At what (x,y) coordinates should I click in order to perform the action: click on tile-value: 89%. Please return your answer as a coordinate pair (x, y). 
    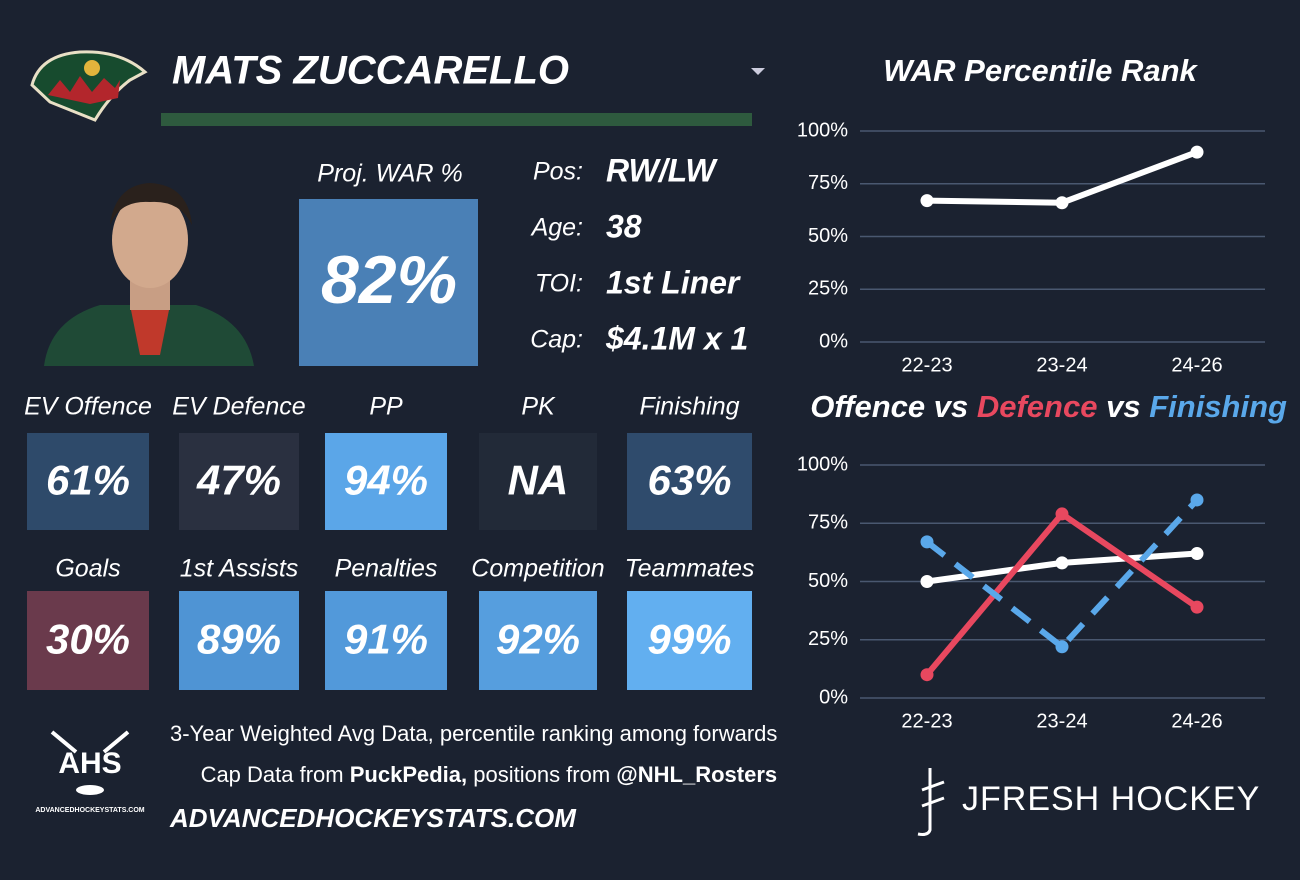
    Looking at the image, I should click on (239, 639).